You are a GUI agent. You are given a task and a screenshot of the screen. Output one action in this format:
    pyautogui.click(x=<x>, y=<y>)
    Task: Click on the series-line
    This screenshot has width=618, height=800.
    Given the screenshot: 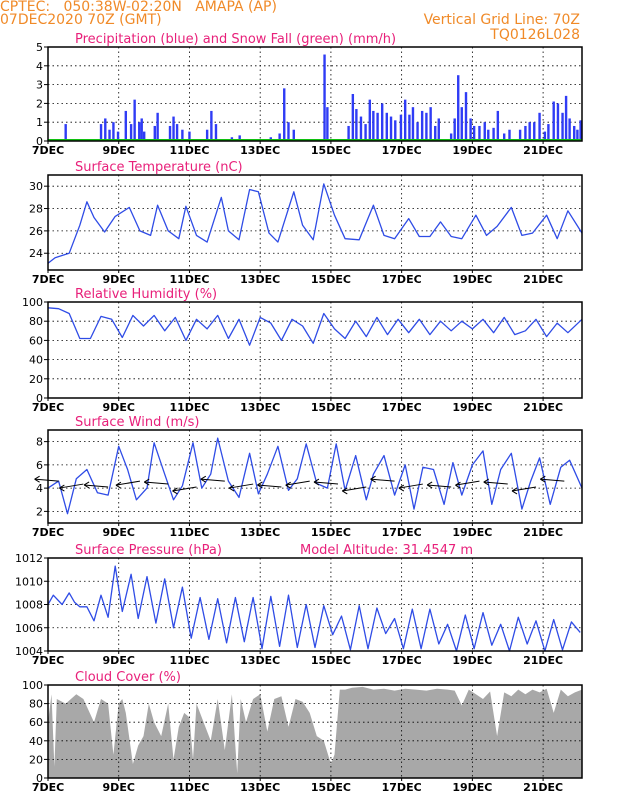 What is the action you would take?
    pyautogui.click(x=315, y=476)
    